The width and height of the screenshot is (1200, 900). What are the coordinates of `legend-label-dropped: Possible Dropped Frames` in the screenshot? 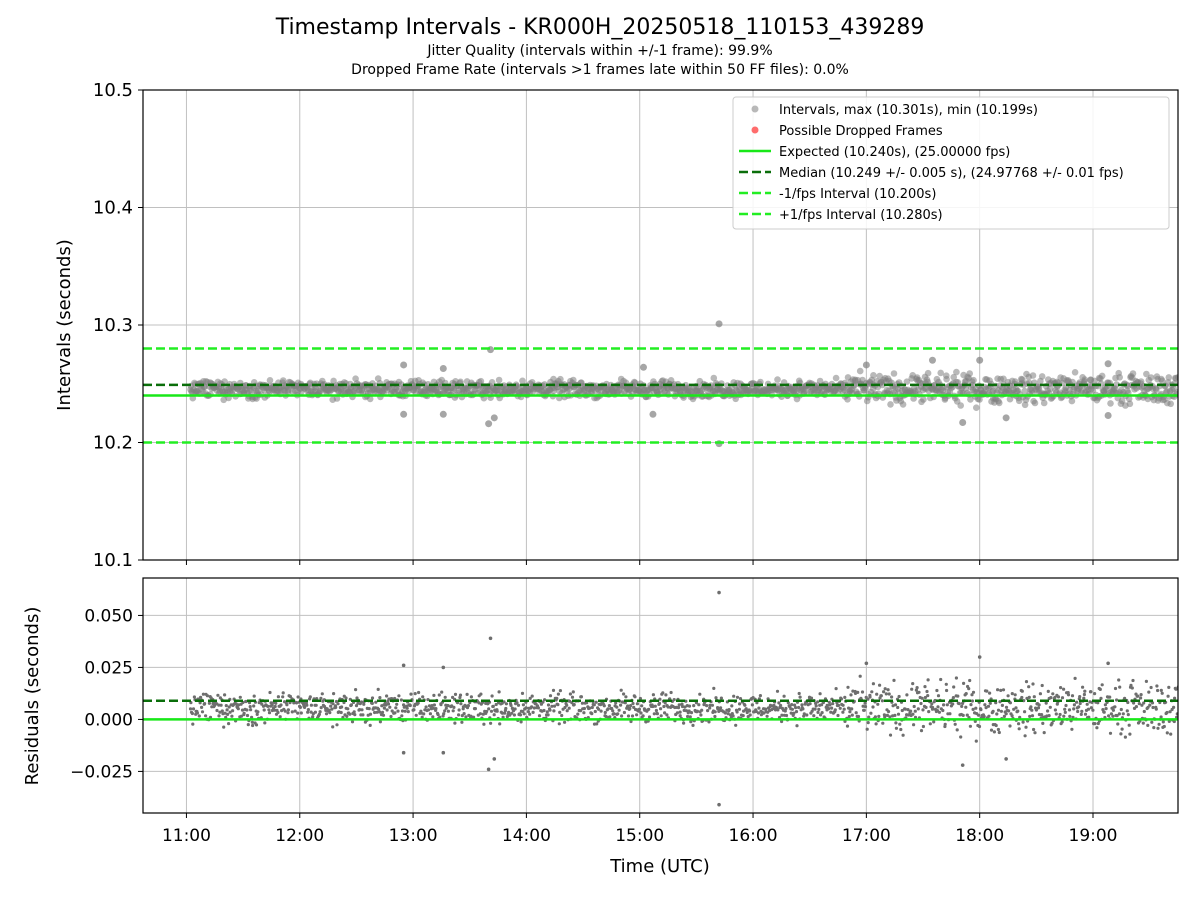 It's located at (861, 131).